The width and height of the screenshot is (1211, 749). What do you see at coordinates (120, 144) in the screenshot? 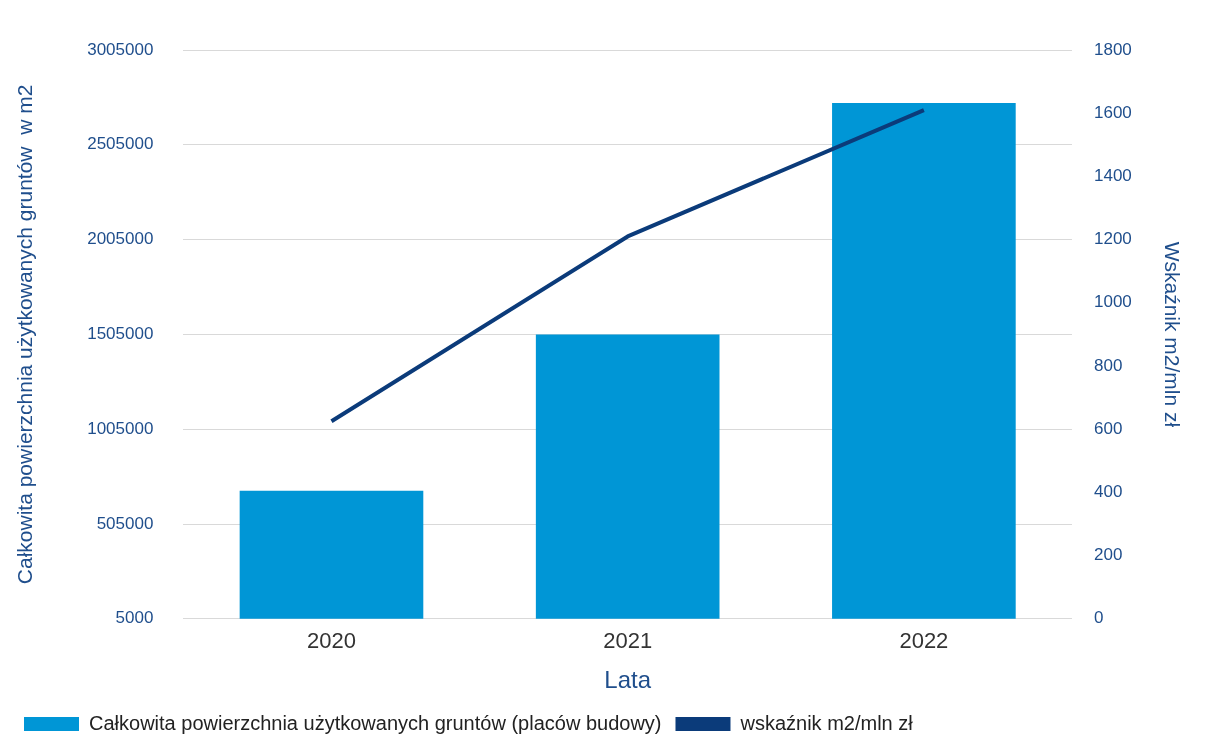
I see `y-tick-label: 2505000` at bounding box center [120, 144].